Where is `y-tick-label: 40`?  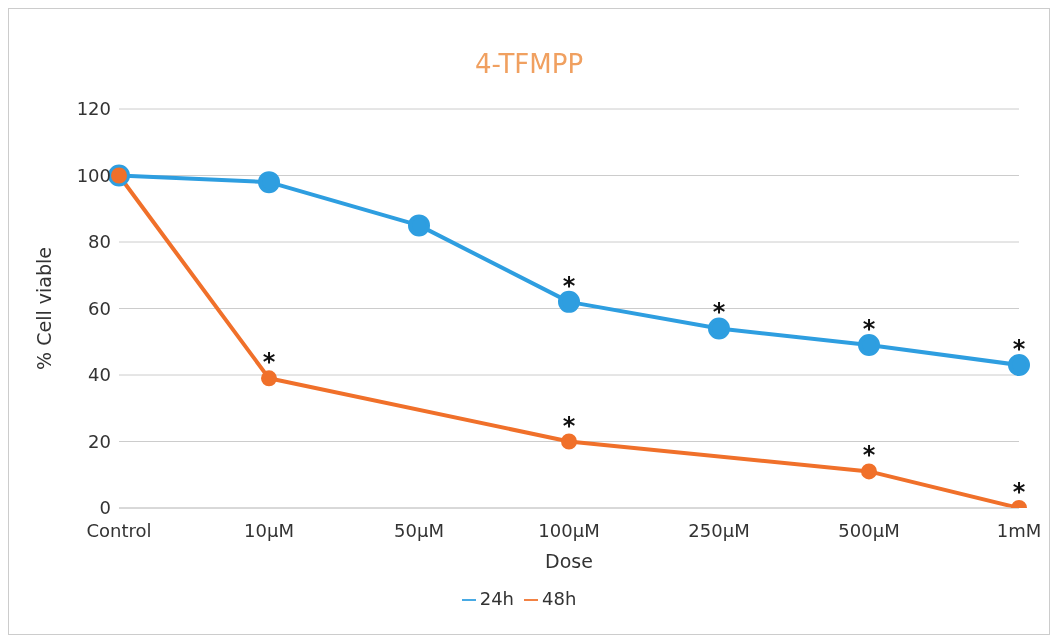
y-tick-label: 40 is located at coordinates (99, 375).